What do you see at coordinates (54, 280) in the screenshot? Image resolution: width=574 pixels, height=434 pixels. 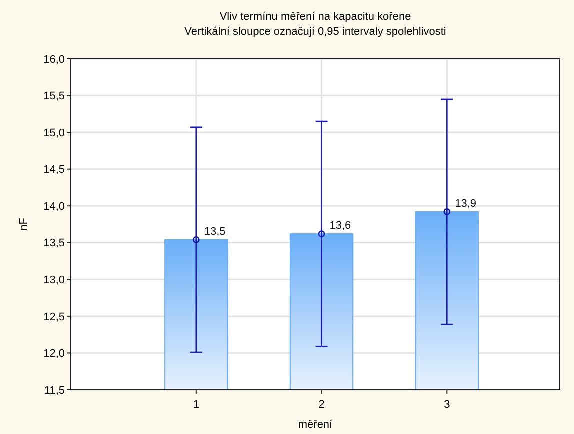 I see `y-tick-label: 13,0` at bounding box center [54, 280].